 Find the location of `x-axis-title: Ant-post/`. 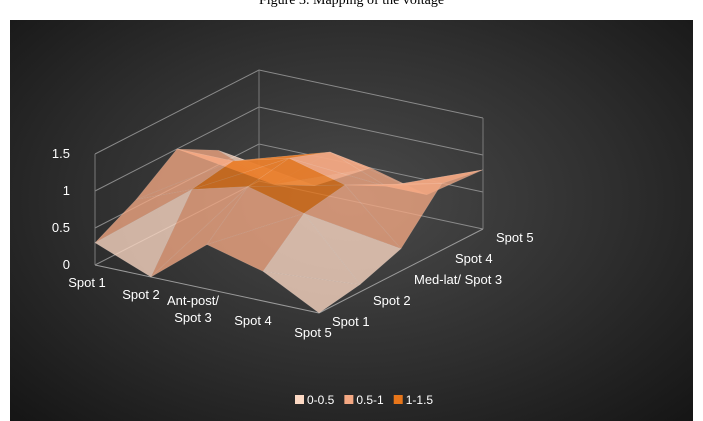

x-axis-title: Ant-post/ is located at coordinates (193, 300).